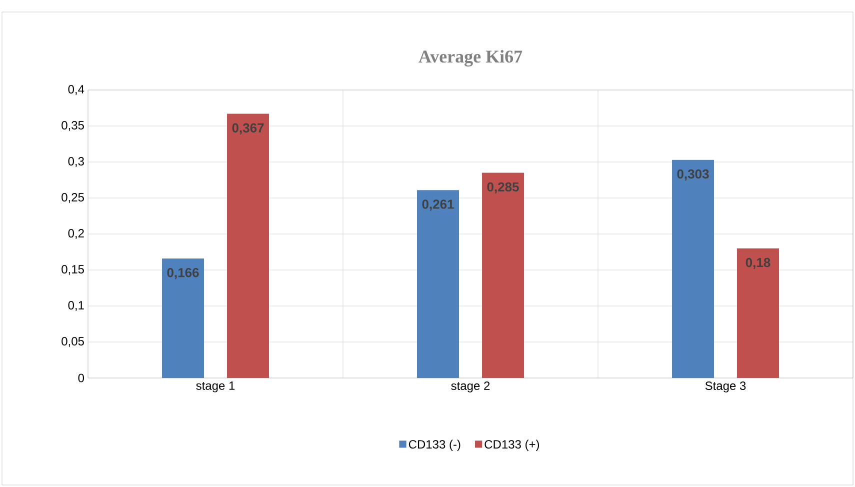 The image size is (855, 487). What do you see at coordinates (248, 128) in the screenshot?
I see `data-label: 0,367` at bounding box center [248, 128].